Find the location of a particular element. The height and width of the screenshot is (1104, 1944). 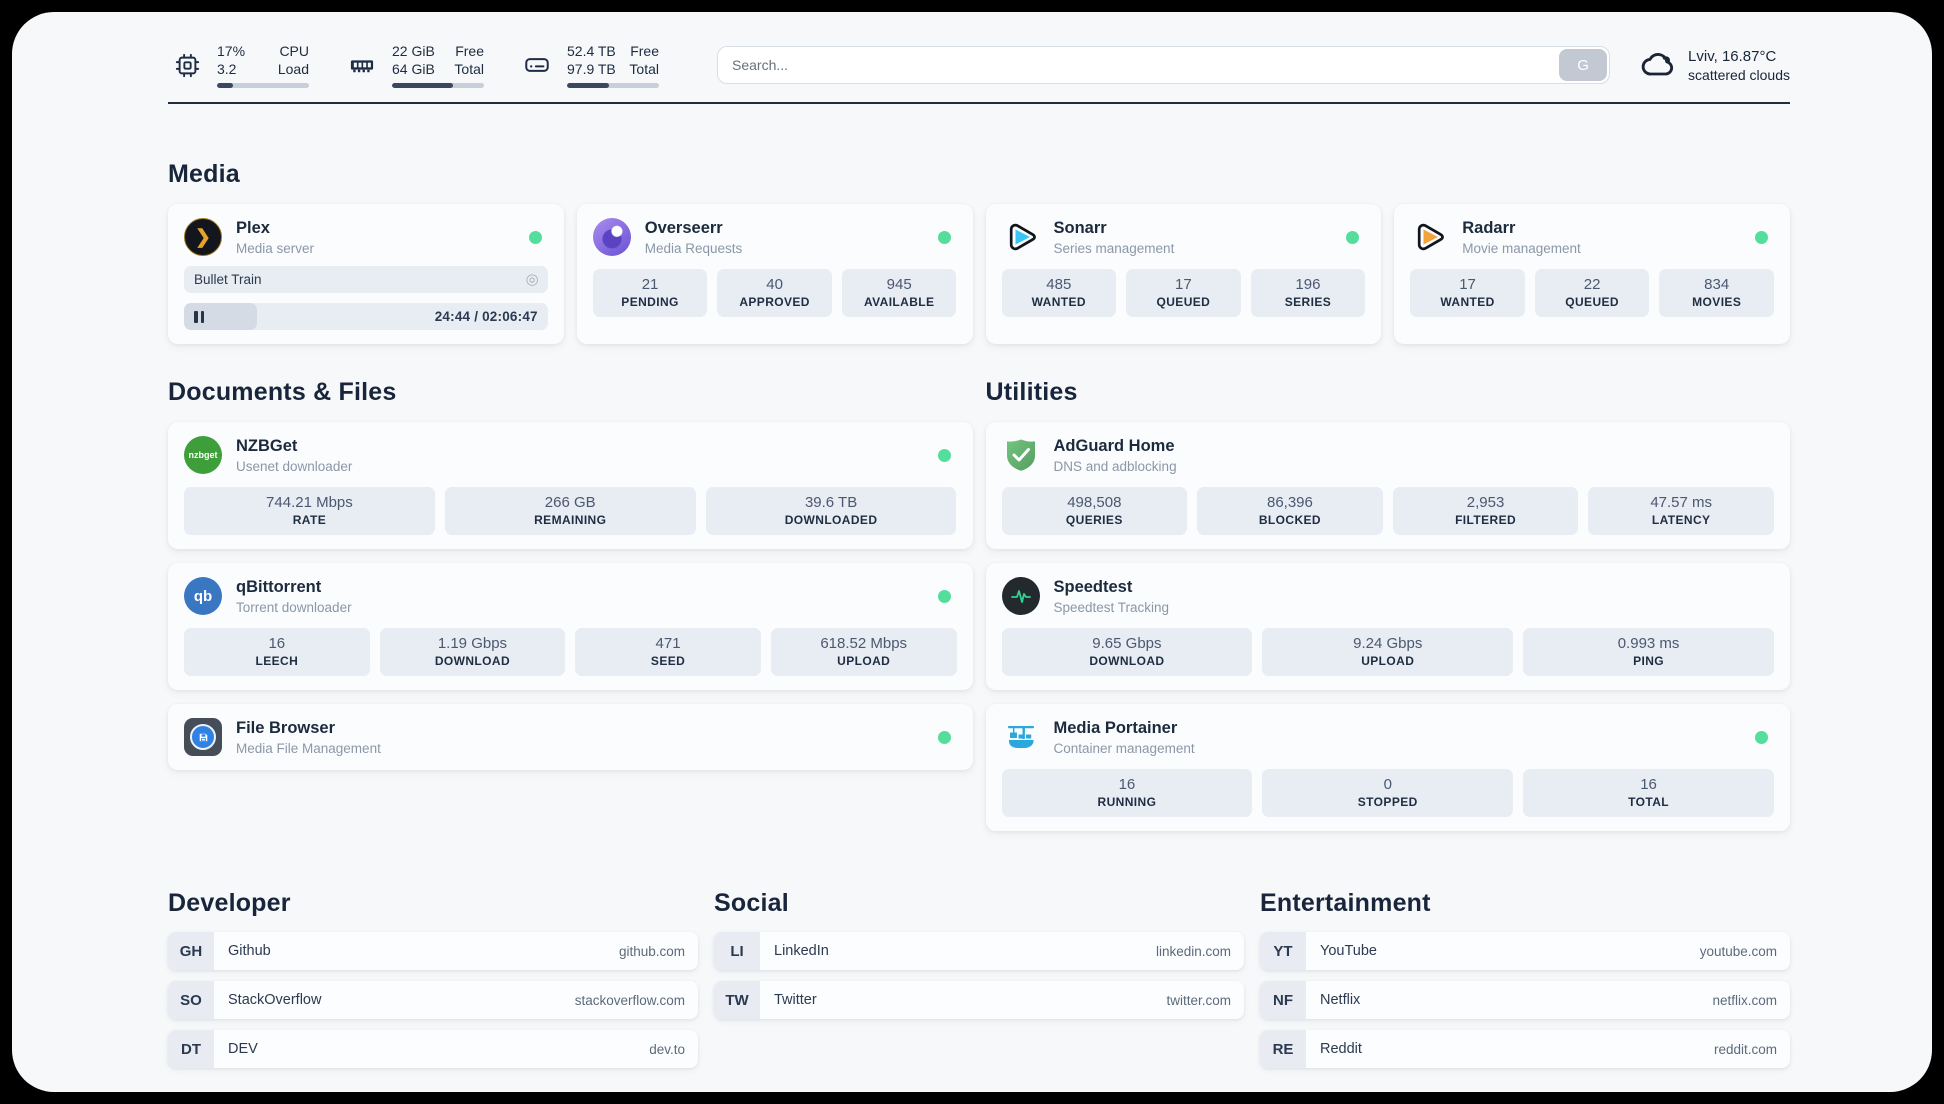

app-name: Sonarr is located at coordinates (1080, 227).